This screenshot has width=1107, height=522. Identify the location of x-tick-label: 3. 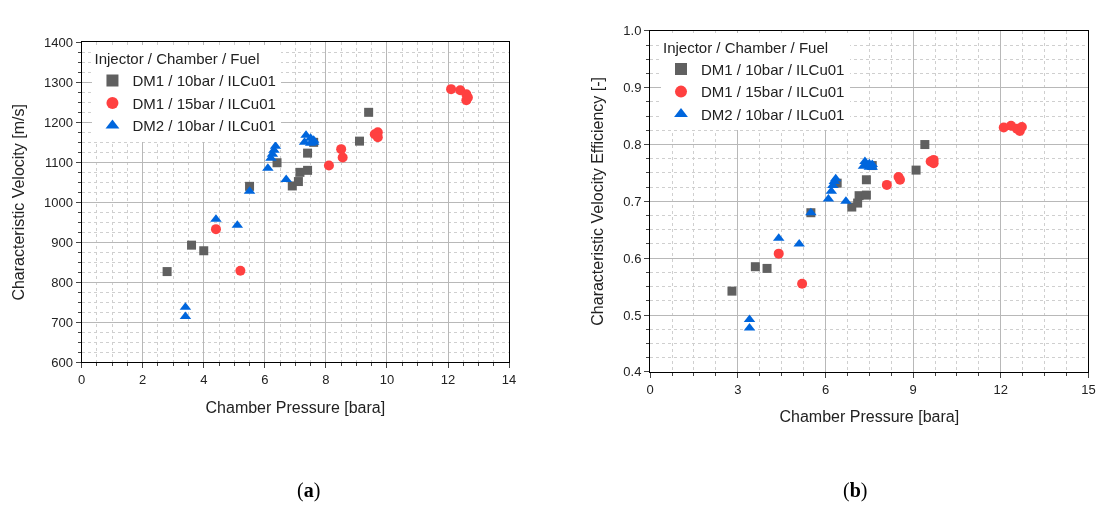
(738, 389).